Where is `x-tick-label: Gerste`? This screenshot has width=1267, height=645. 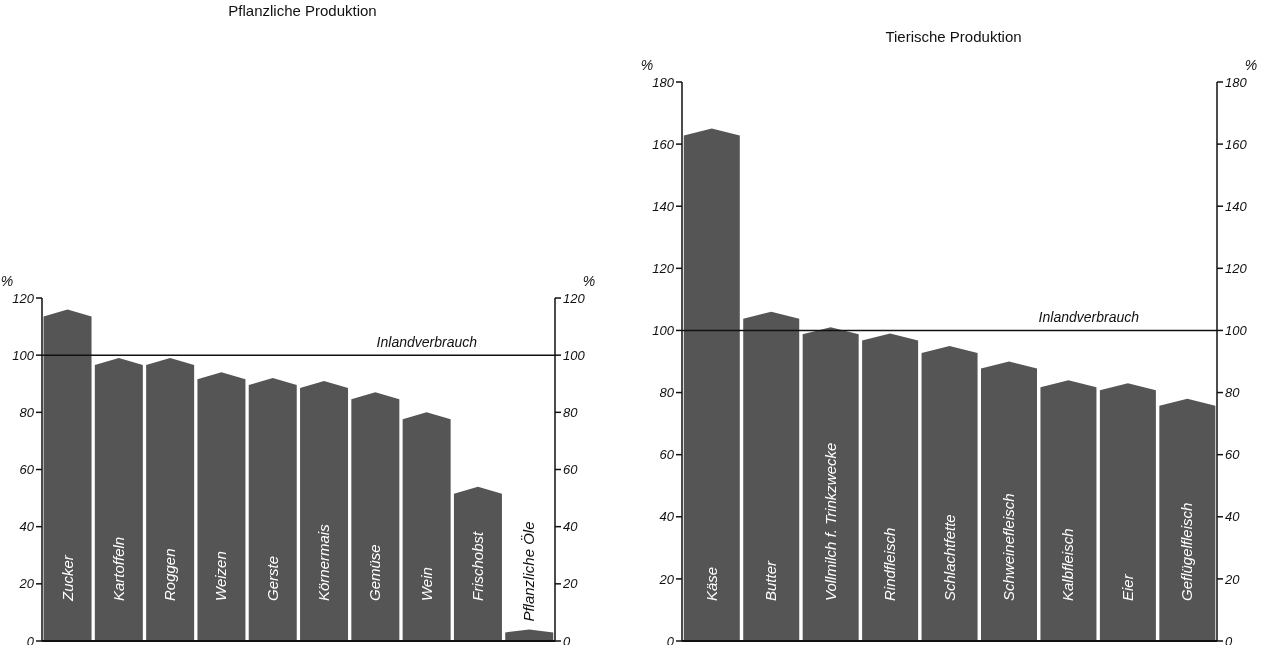
x-tick-label: Gerste is located at coordinates (272, 578).